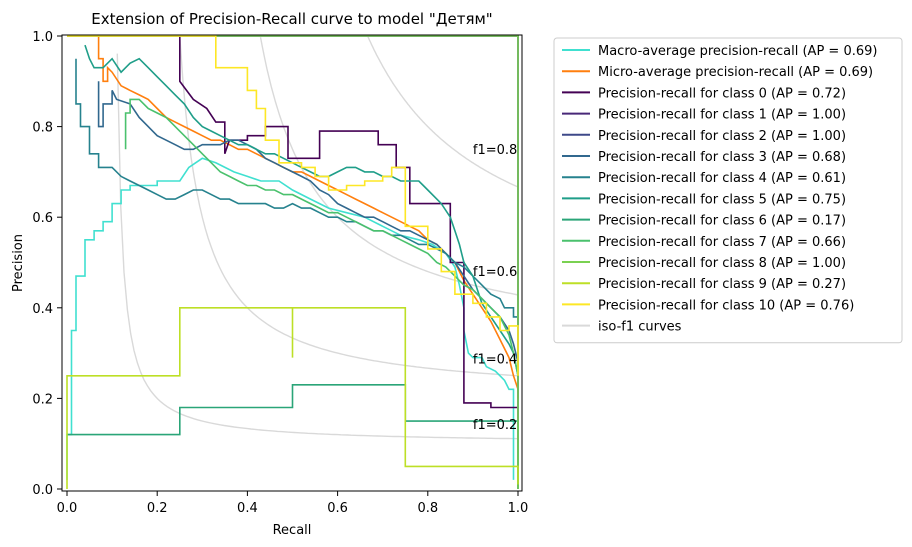 This screenshot has width=912, height=547. Describe the element at coordinates (292, 530) in the screenshot. I see `x-axis-label: Recall` at that location.